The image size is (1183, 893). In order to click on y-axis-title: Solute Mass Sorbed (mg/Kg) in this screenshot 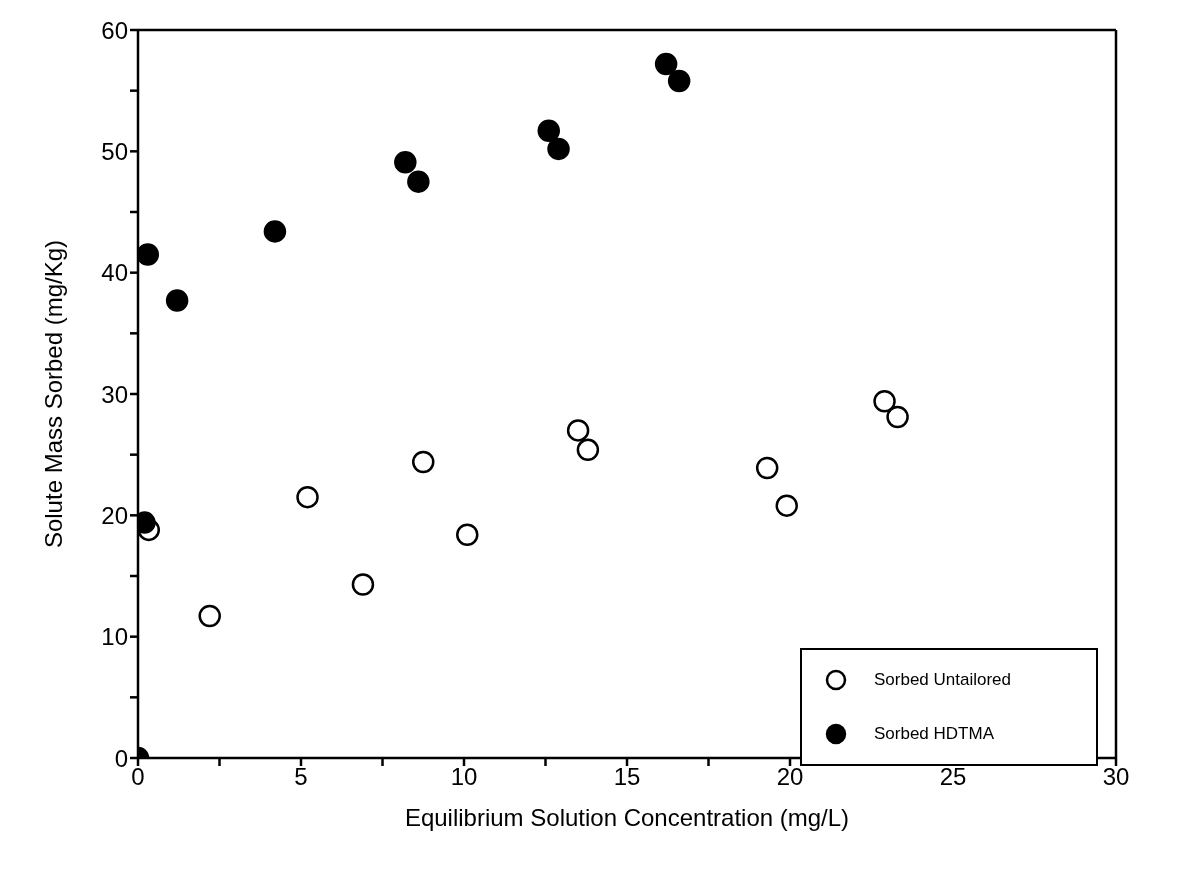, I will do `click(53, 394)`.